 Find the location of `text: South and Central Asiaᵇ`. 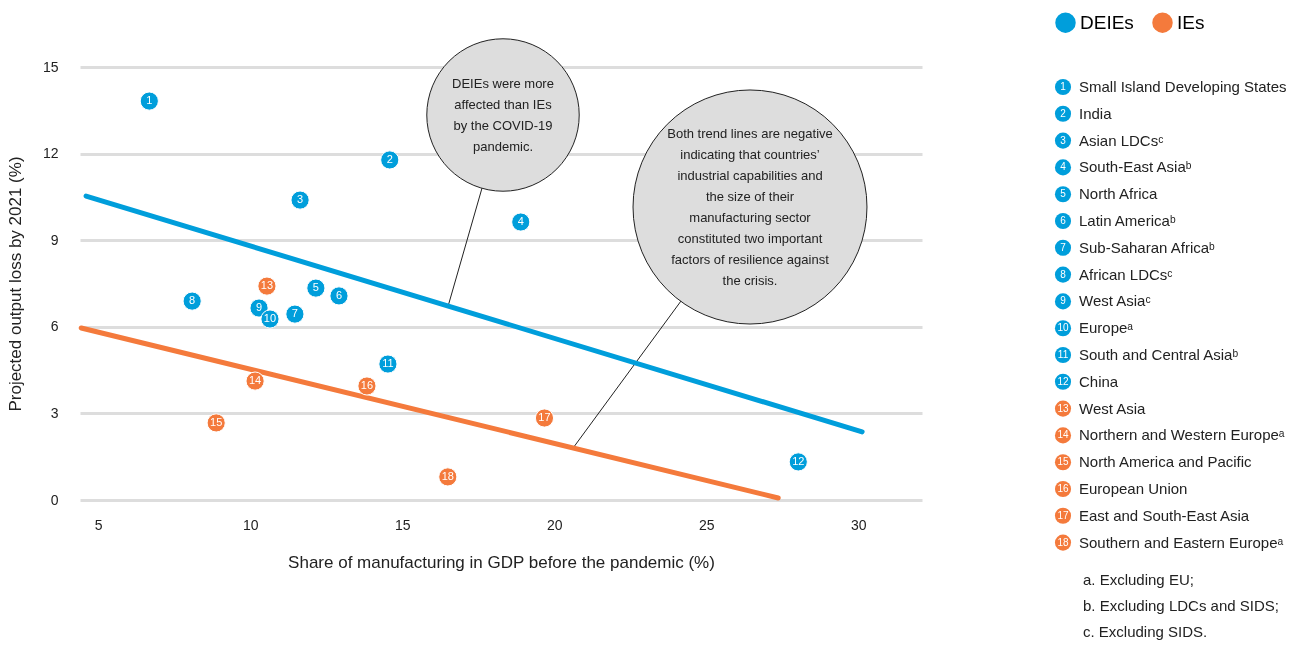

text: South and Central Asiaᵇ is located at coordinates (1159, 354).